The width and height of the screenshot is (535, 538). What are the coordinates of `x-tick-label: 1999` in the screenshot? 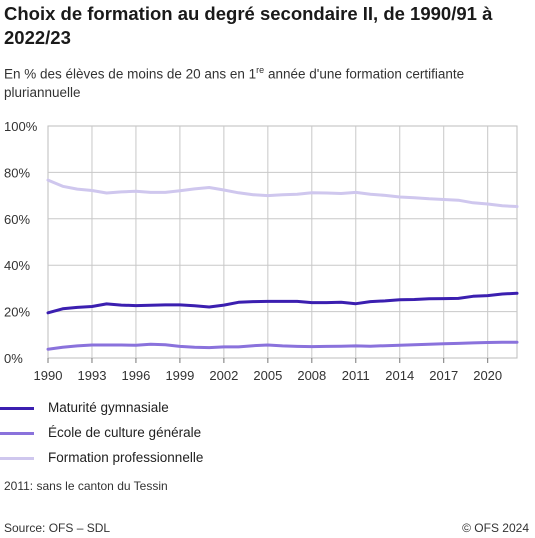 It's located at (179, 375).